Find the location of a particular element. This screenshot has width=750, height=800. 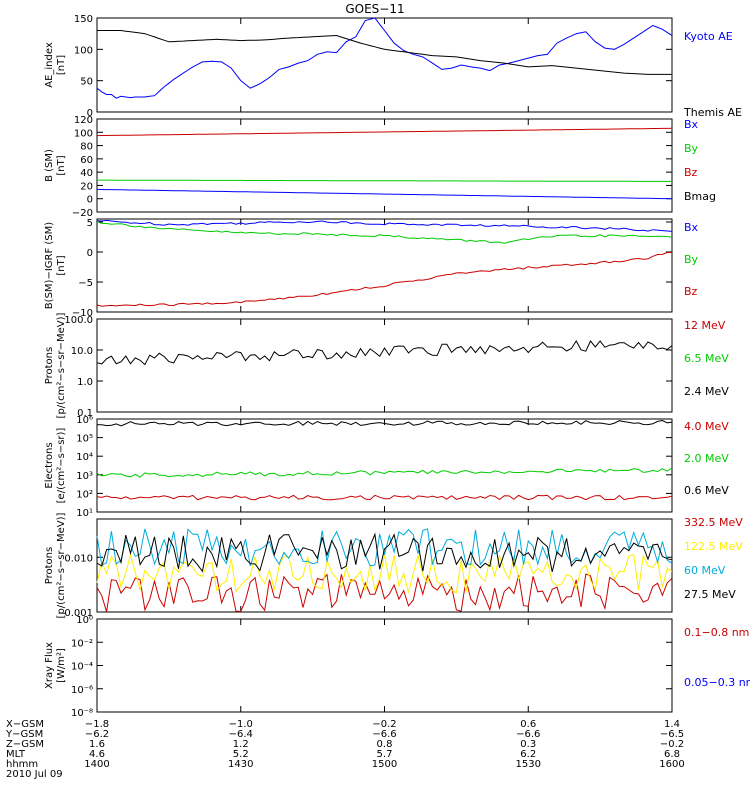

y-tick-label: 100.0 is located at coordinates (78, 320).